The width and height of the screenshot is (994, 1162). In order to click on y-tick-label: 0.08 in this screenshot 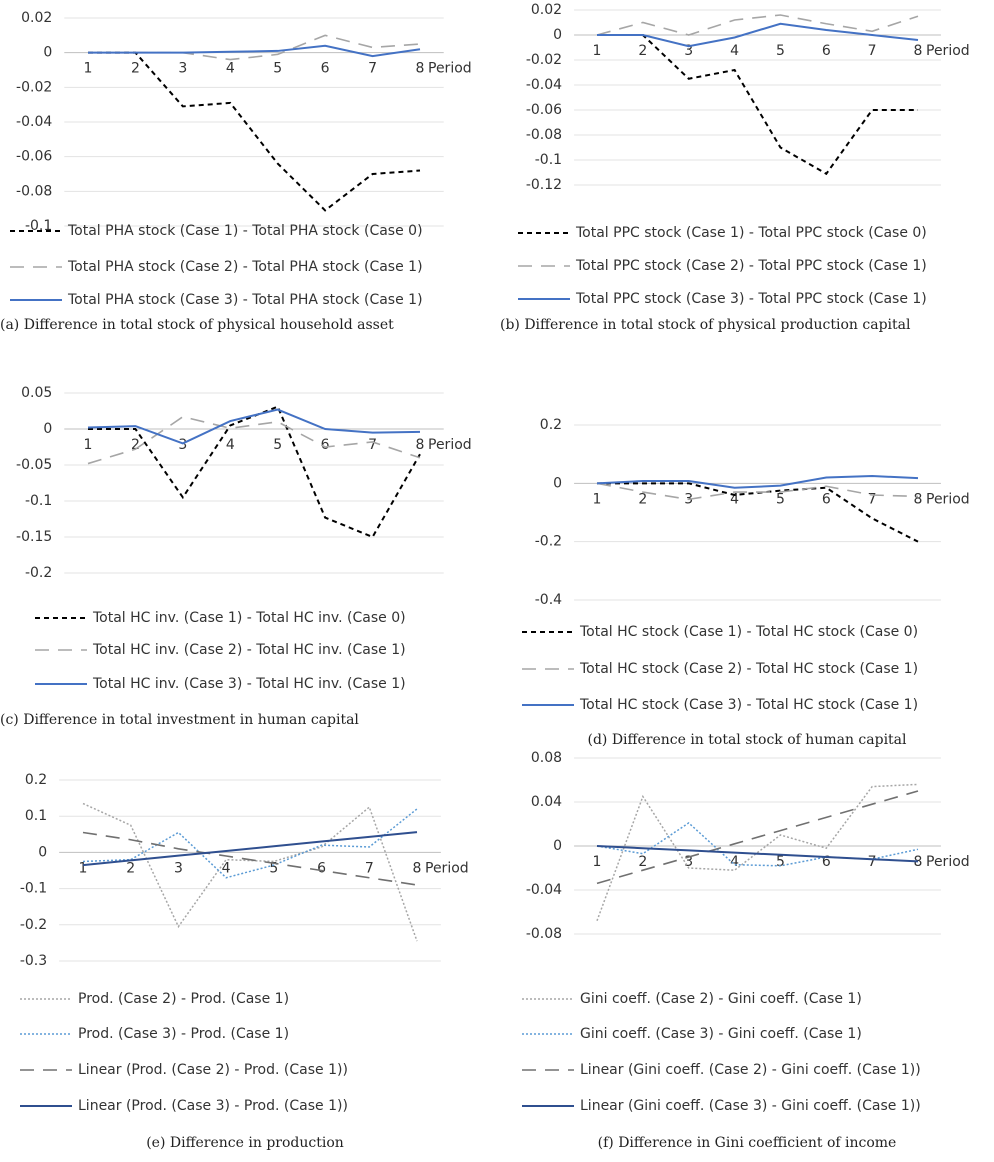, I will do `click(546, 758)`.